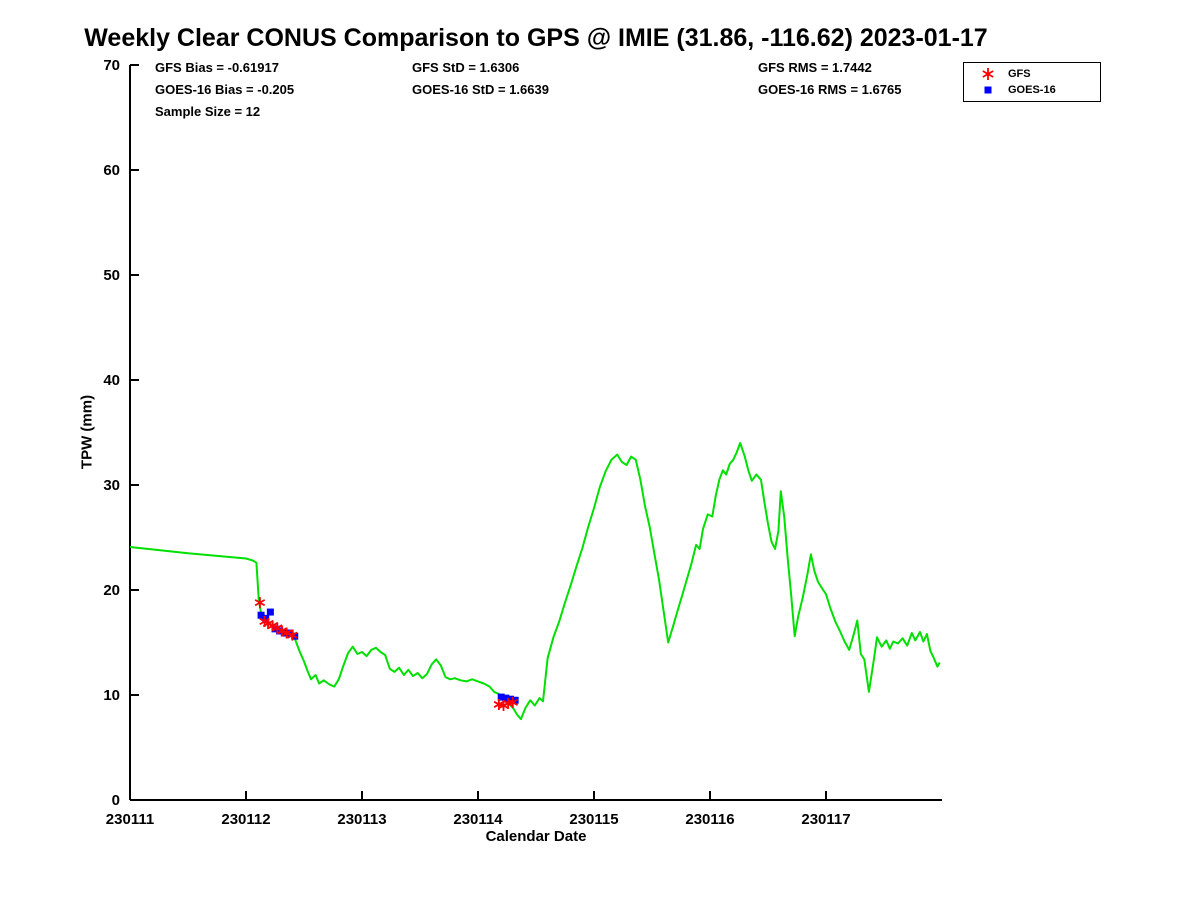 The image size is (1200, 900). Describe the element at coordinates (111, 485) in the screenshot. I see `y-tick-label: 30` at that location.